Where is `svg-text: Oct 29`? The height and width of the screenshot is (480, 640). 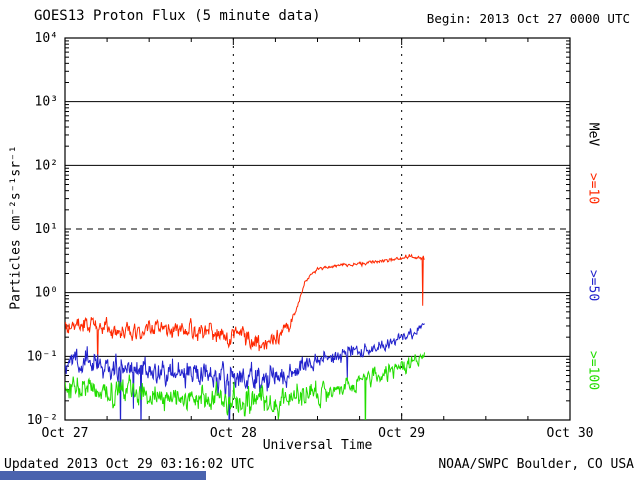 svg-text: Oct 29 is located at coordinates (401, 433).